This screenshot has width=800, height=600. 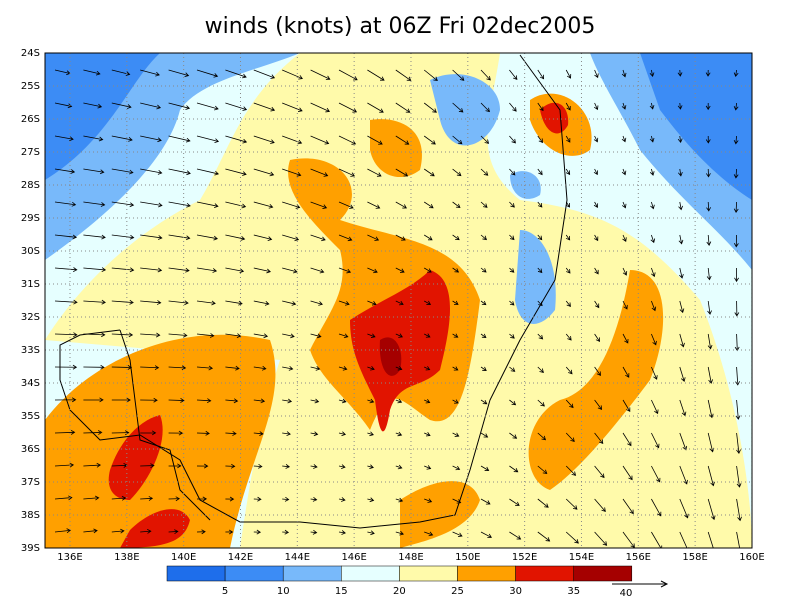 I want to click on lat-label: 34S, so click(x=30, y=383).